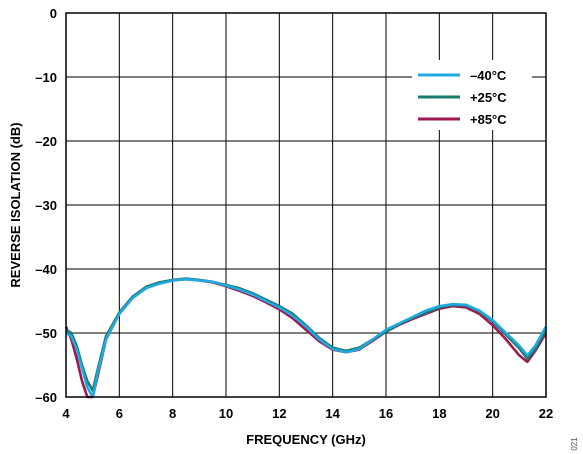  What do you see at coordinates (53, 13) in the screenshot?
I see `y-tick-label-0: 0` at bounding box center [53, 13].